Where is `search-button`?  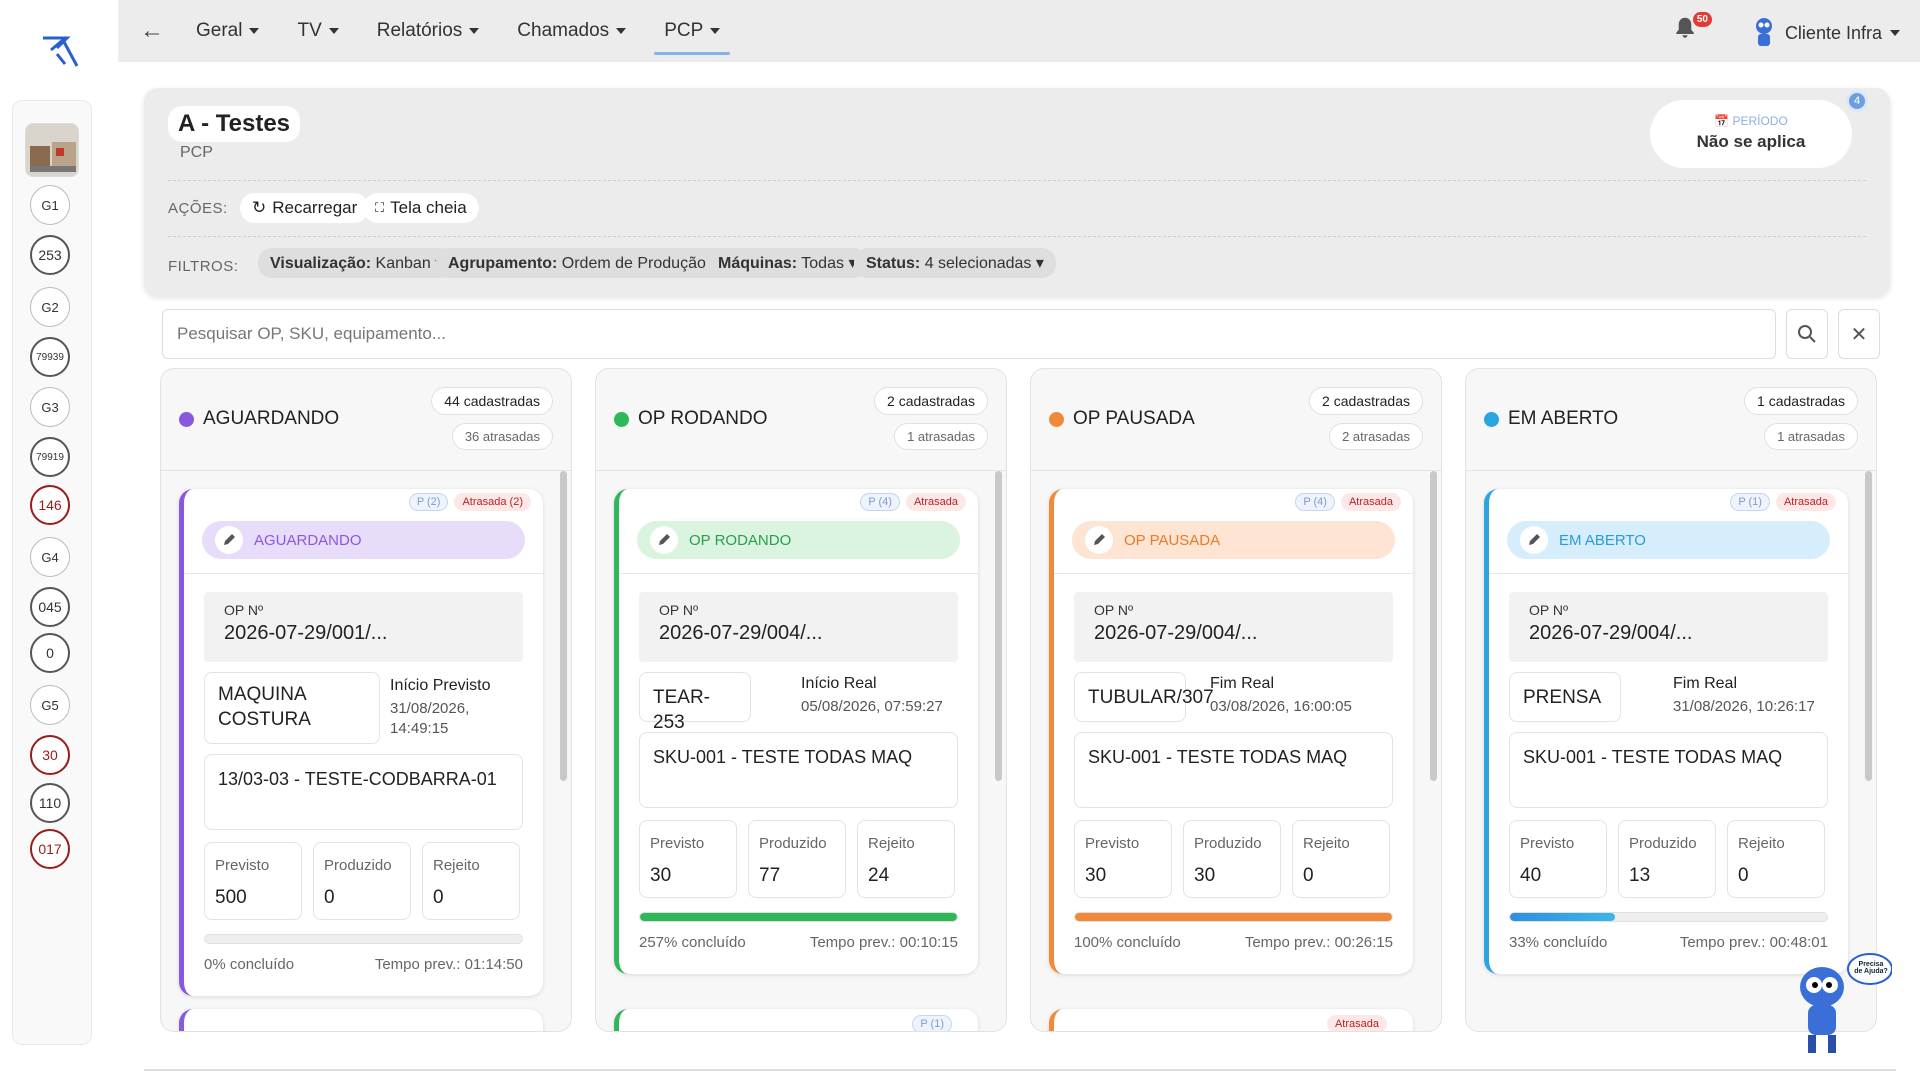 search-button is located at coordinates (1807, 334).